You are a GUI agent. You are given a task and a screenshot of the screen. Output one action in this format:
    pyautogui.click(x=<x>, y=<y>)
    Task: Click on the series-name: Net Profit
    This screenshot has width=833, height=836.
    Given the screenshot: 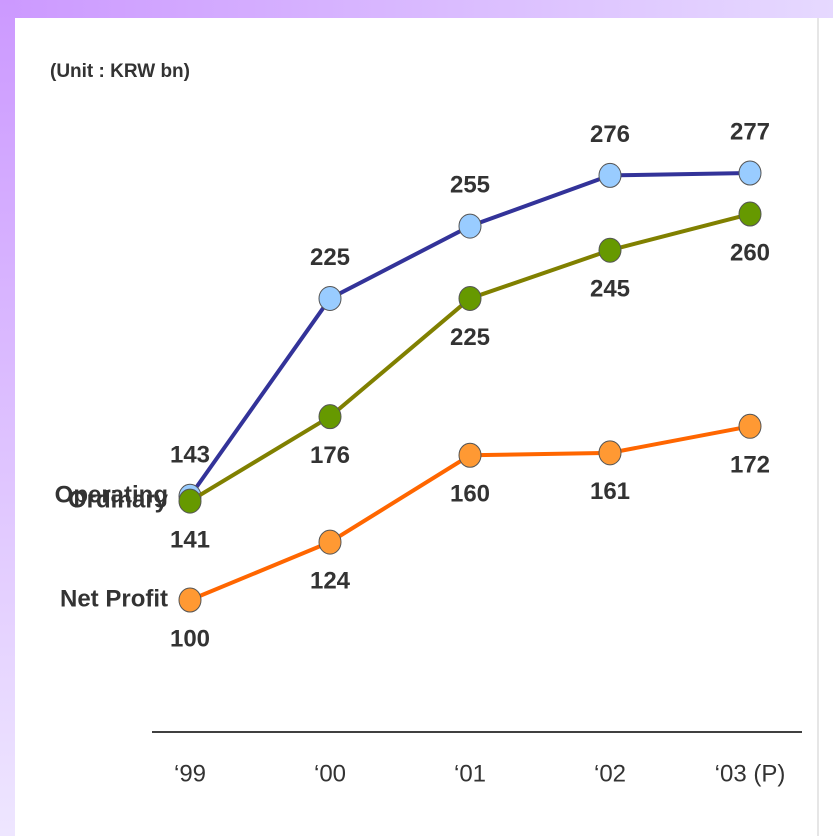 What is the action you would take?
    pyautogui.click(x=114, y=598)
    